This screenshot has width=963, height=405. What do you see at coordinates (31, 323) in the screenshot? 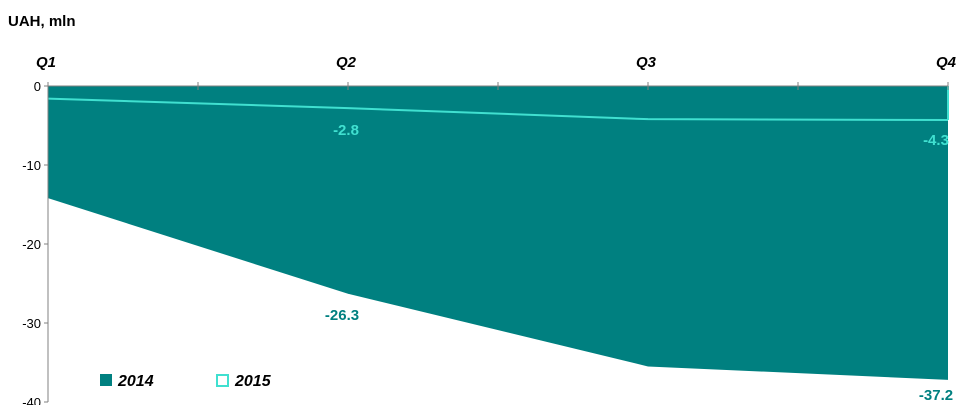
I see `y-tick-label: -30` at bounding box center [31, 323].